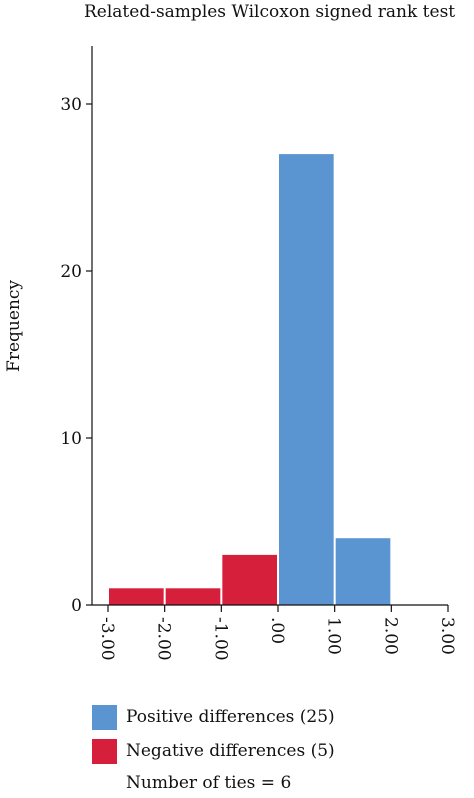  What do you see at coordinates (104, 717) in the screenshot?
I see `legend-swatch-positive` at bounding box center [104, 717].